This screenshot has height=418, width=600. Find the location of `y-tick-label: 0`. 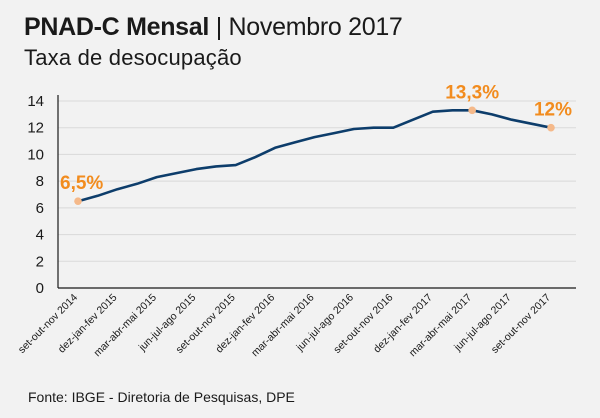

y-tick-label: 0 is located at coordinates (40, 288).